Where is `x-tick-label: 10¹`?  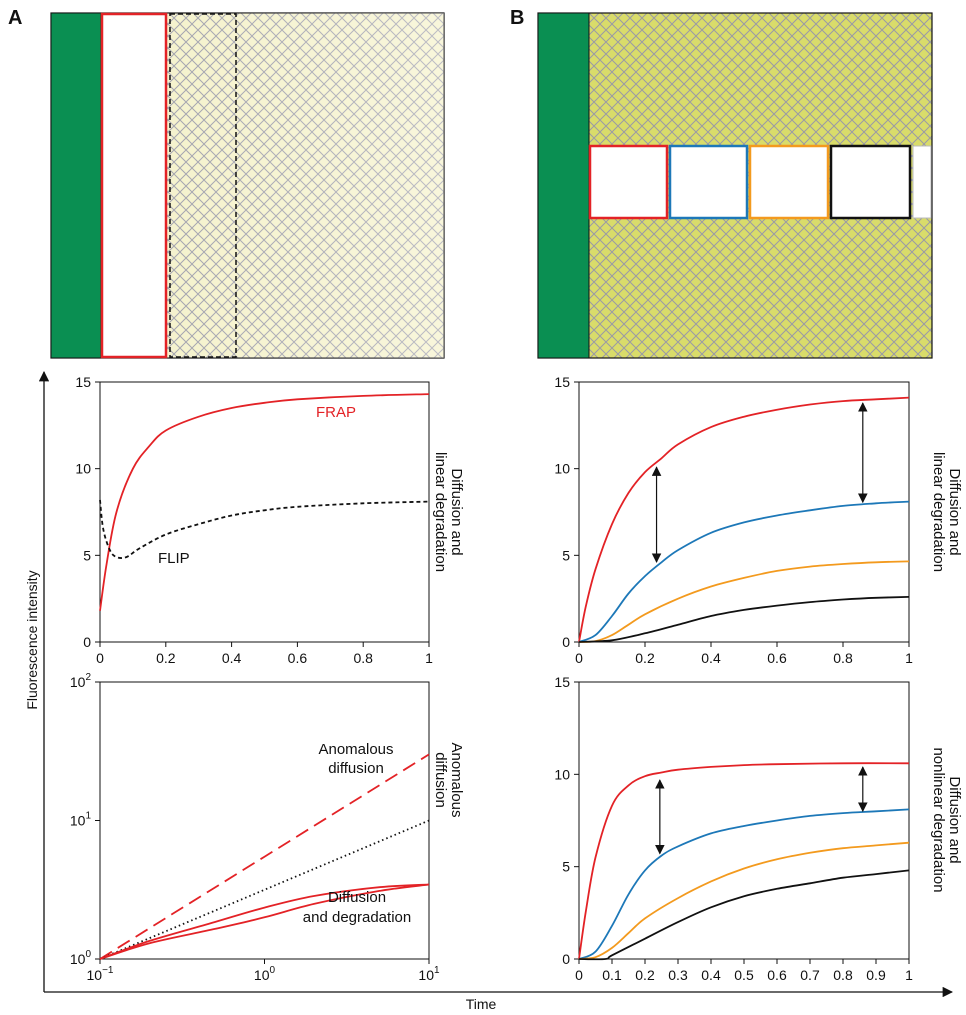
x-tick-label: 10¹ is located at coordinates (429, 974).